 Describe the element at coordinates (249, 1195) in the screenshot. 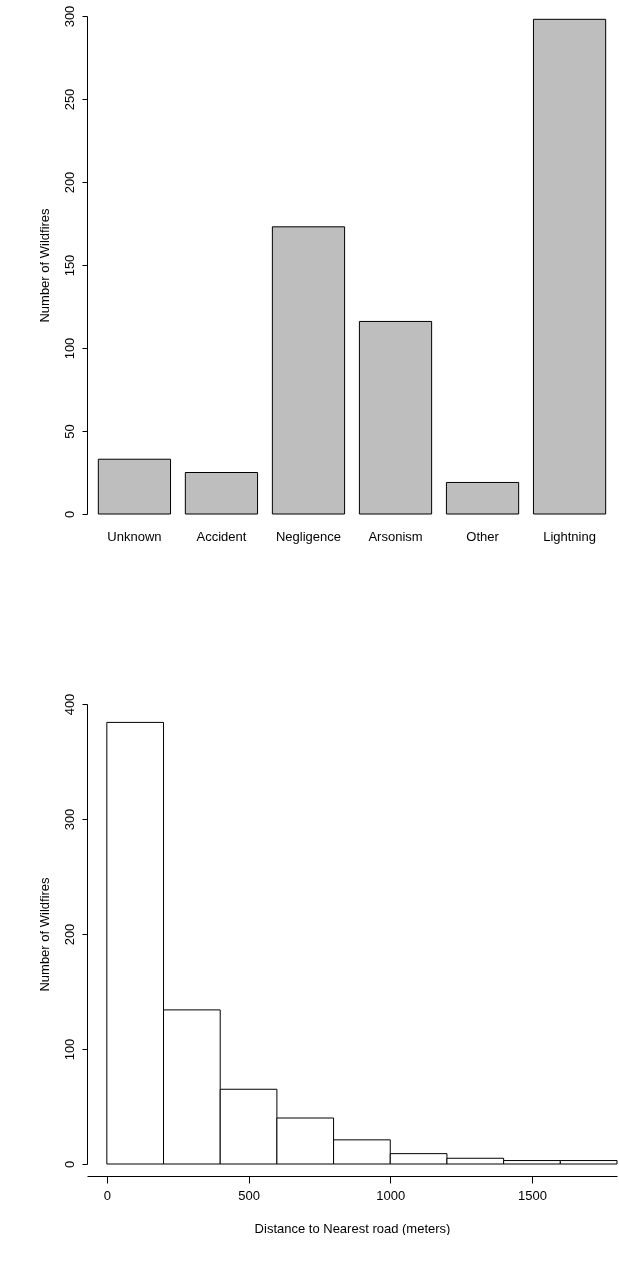

I see `x-tick-label: 500` at that location.